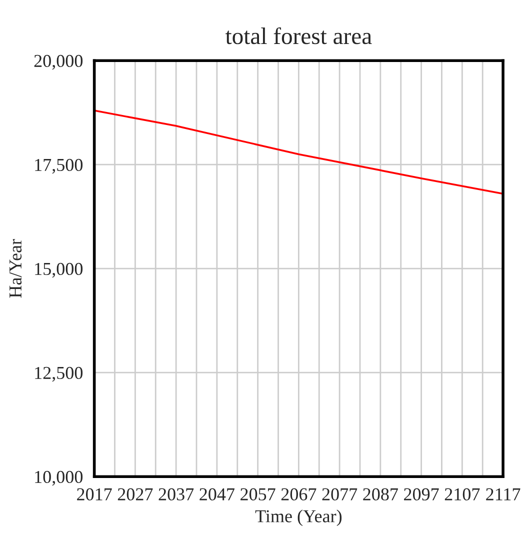  I want to click on x-tick-label: 2047, so click(217, 494).